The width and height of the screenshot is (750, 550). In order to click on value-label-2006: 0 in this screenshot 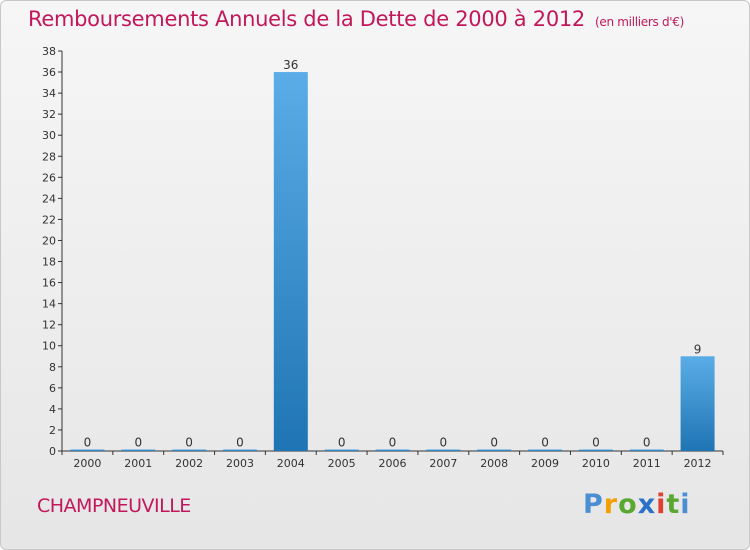, I will do `click(393, 443)`.